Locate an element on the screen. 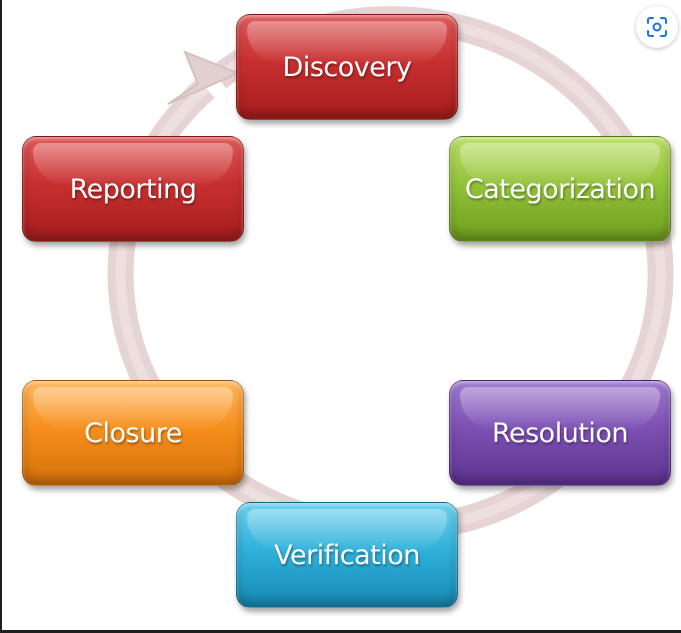  step-discovery: Discovery is located at coordinates (347, 67).